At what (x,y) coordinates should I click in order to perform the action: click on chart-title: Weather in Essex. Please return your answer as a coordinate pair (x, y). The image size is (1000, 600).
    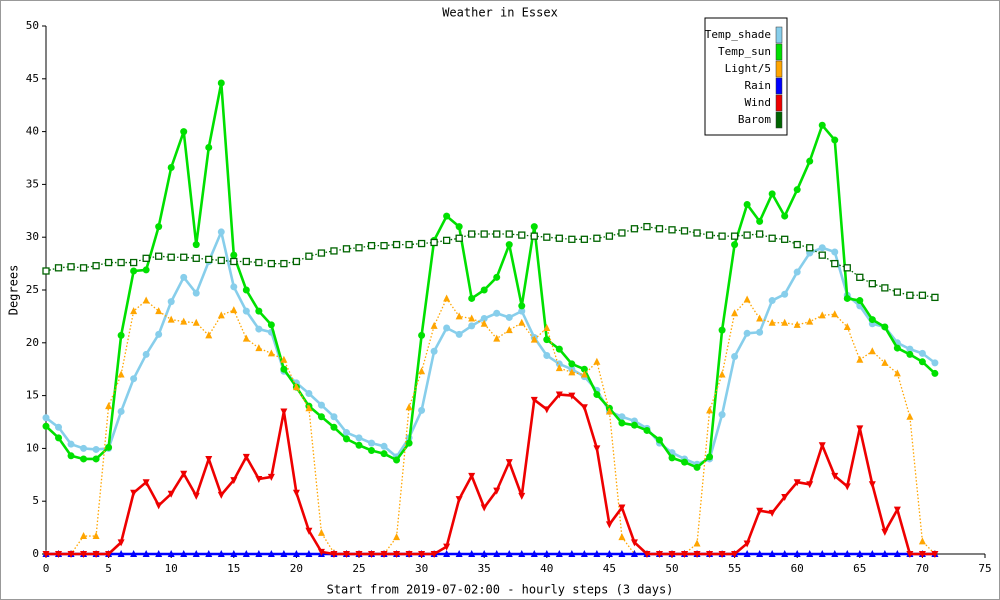
    Looking at the image, I should click on (500, 13).